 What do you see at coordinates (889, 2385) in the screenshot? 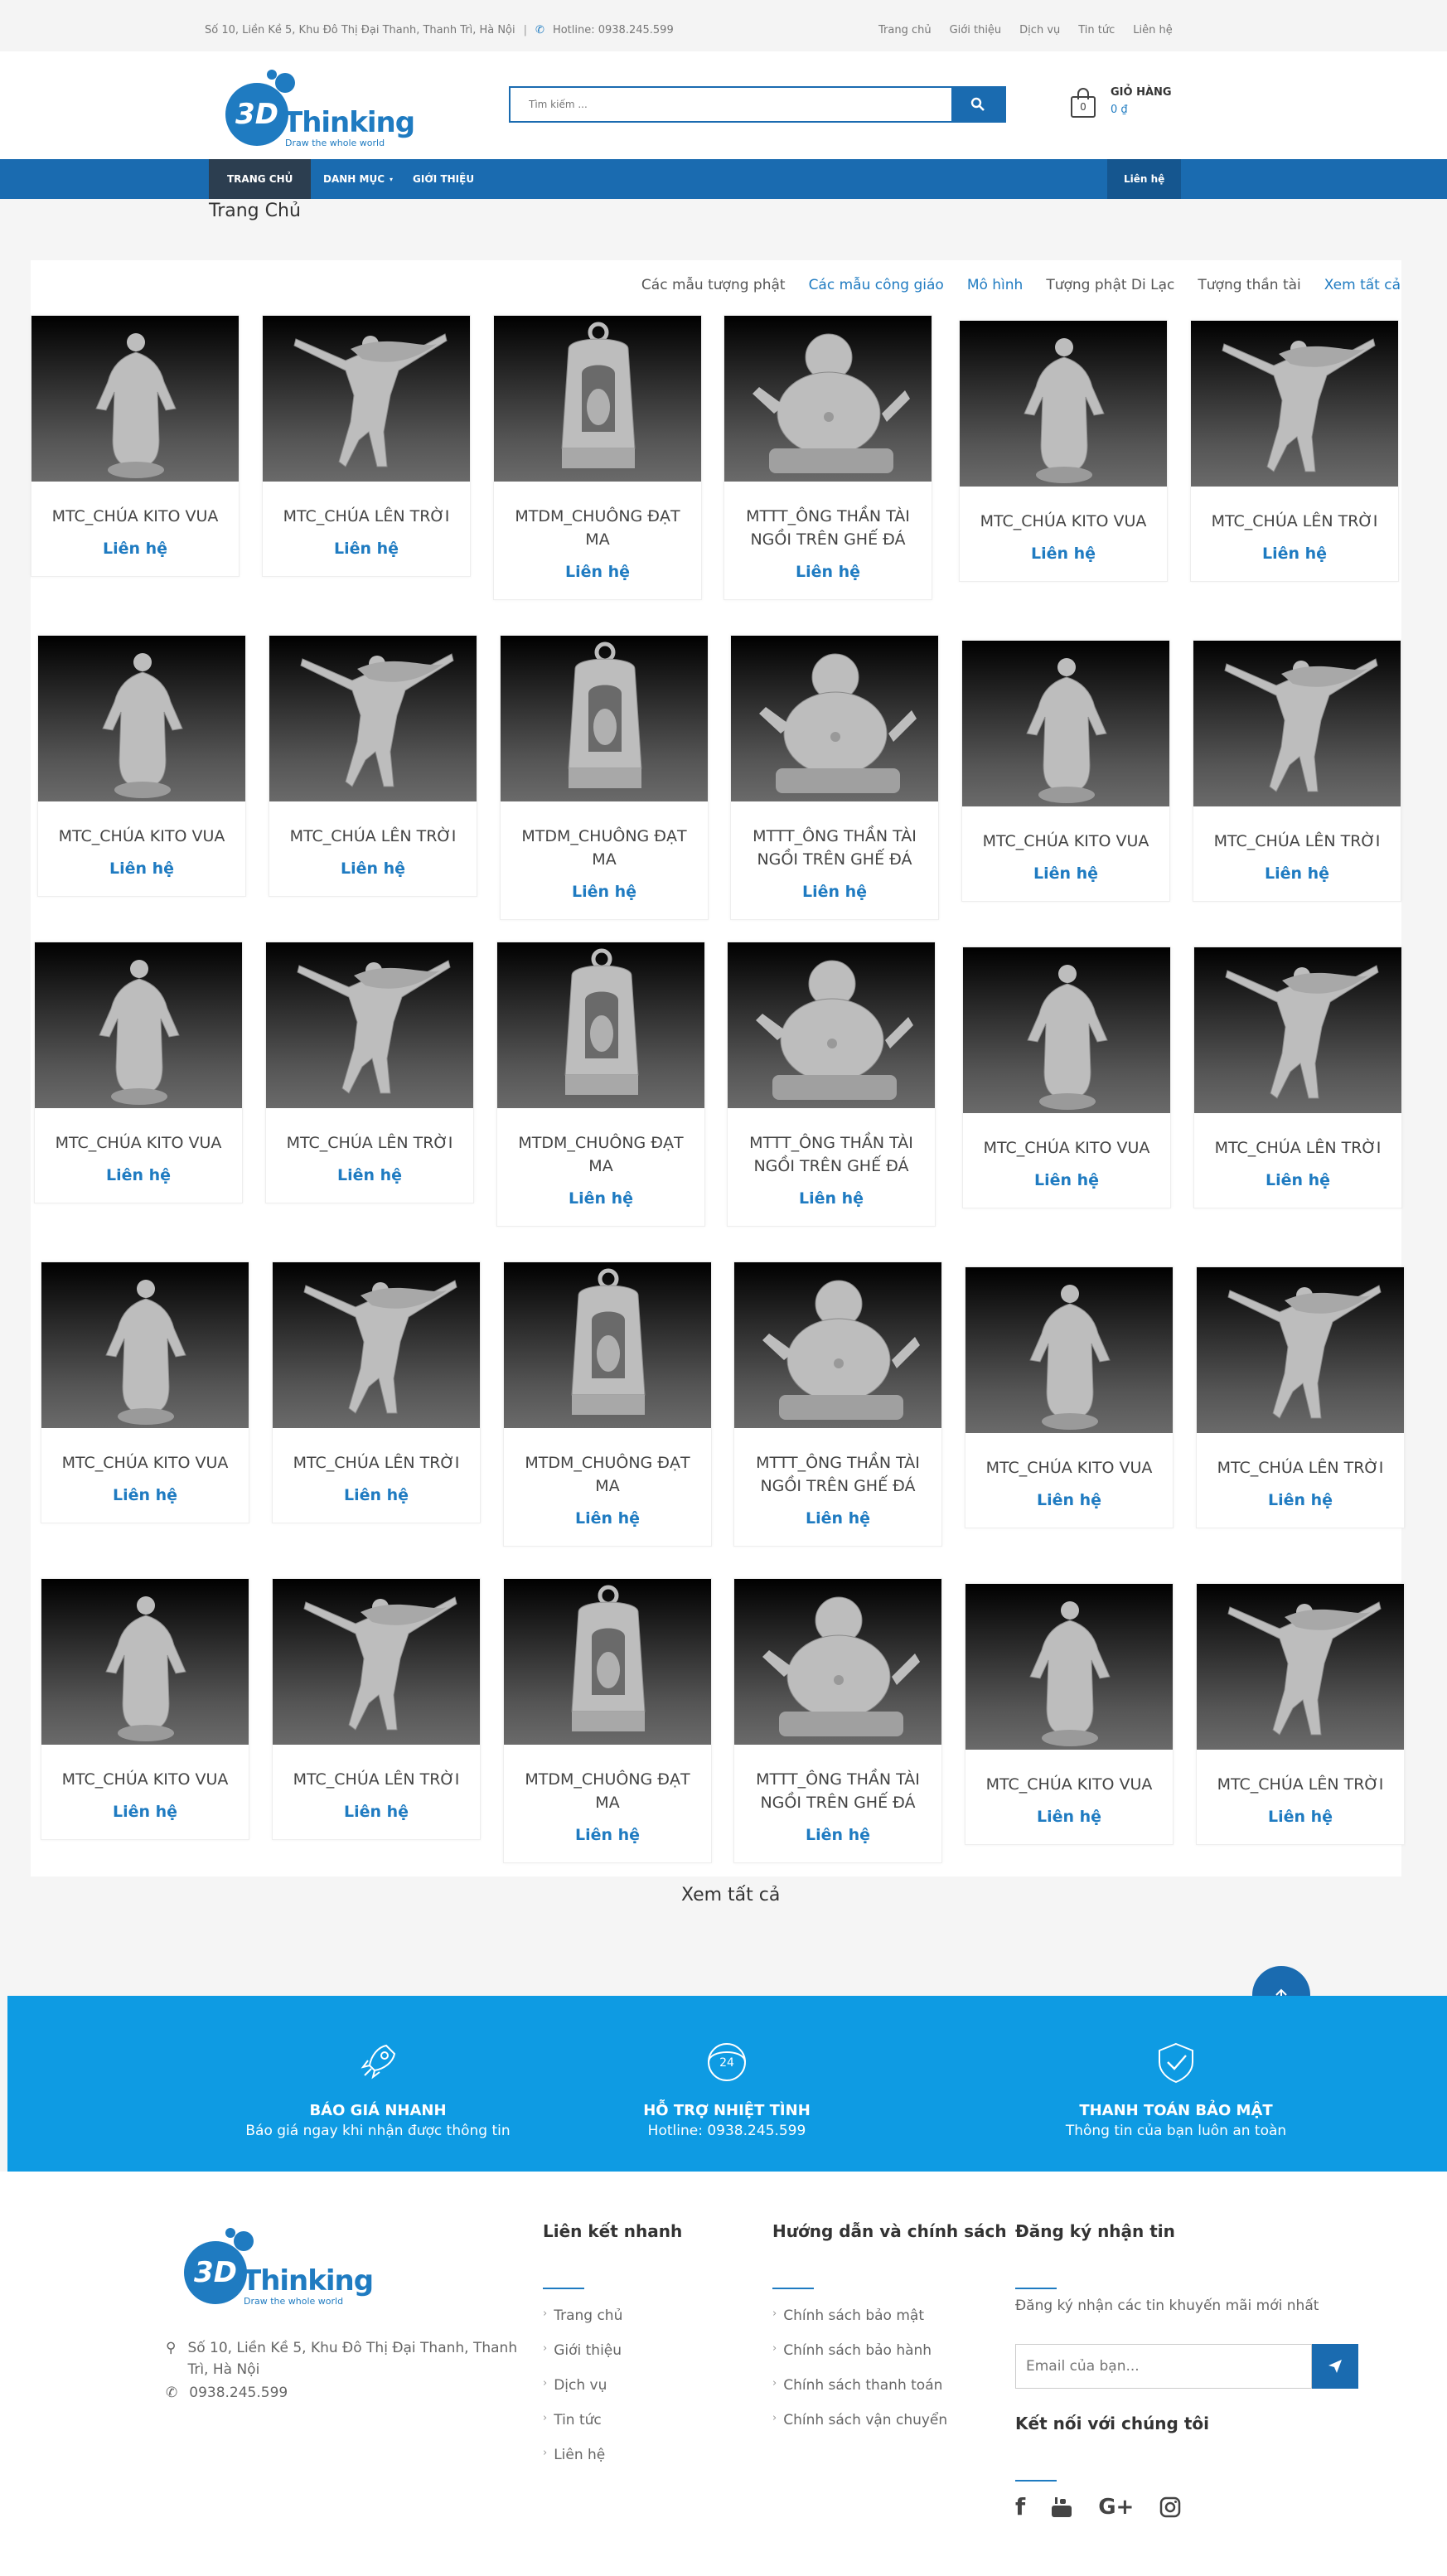
I see `policy-payment: › Chính sách thanh toán` at bounding box center [889, 2385].